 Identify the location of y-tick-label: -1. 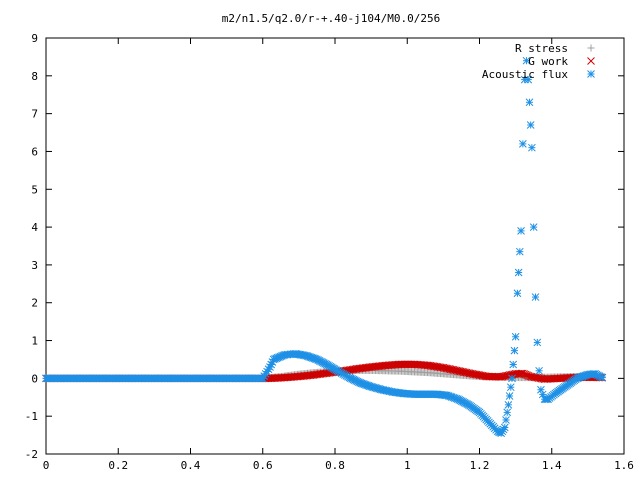
(31, 416).